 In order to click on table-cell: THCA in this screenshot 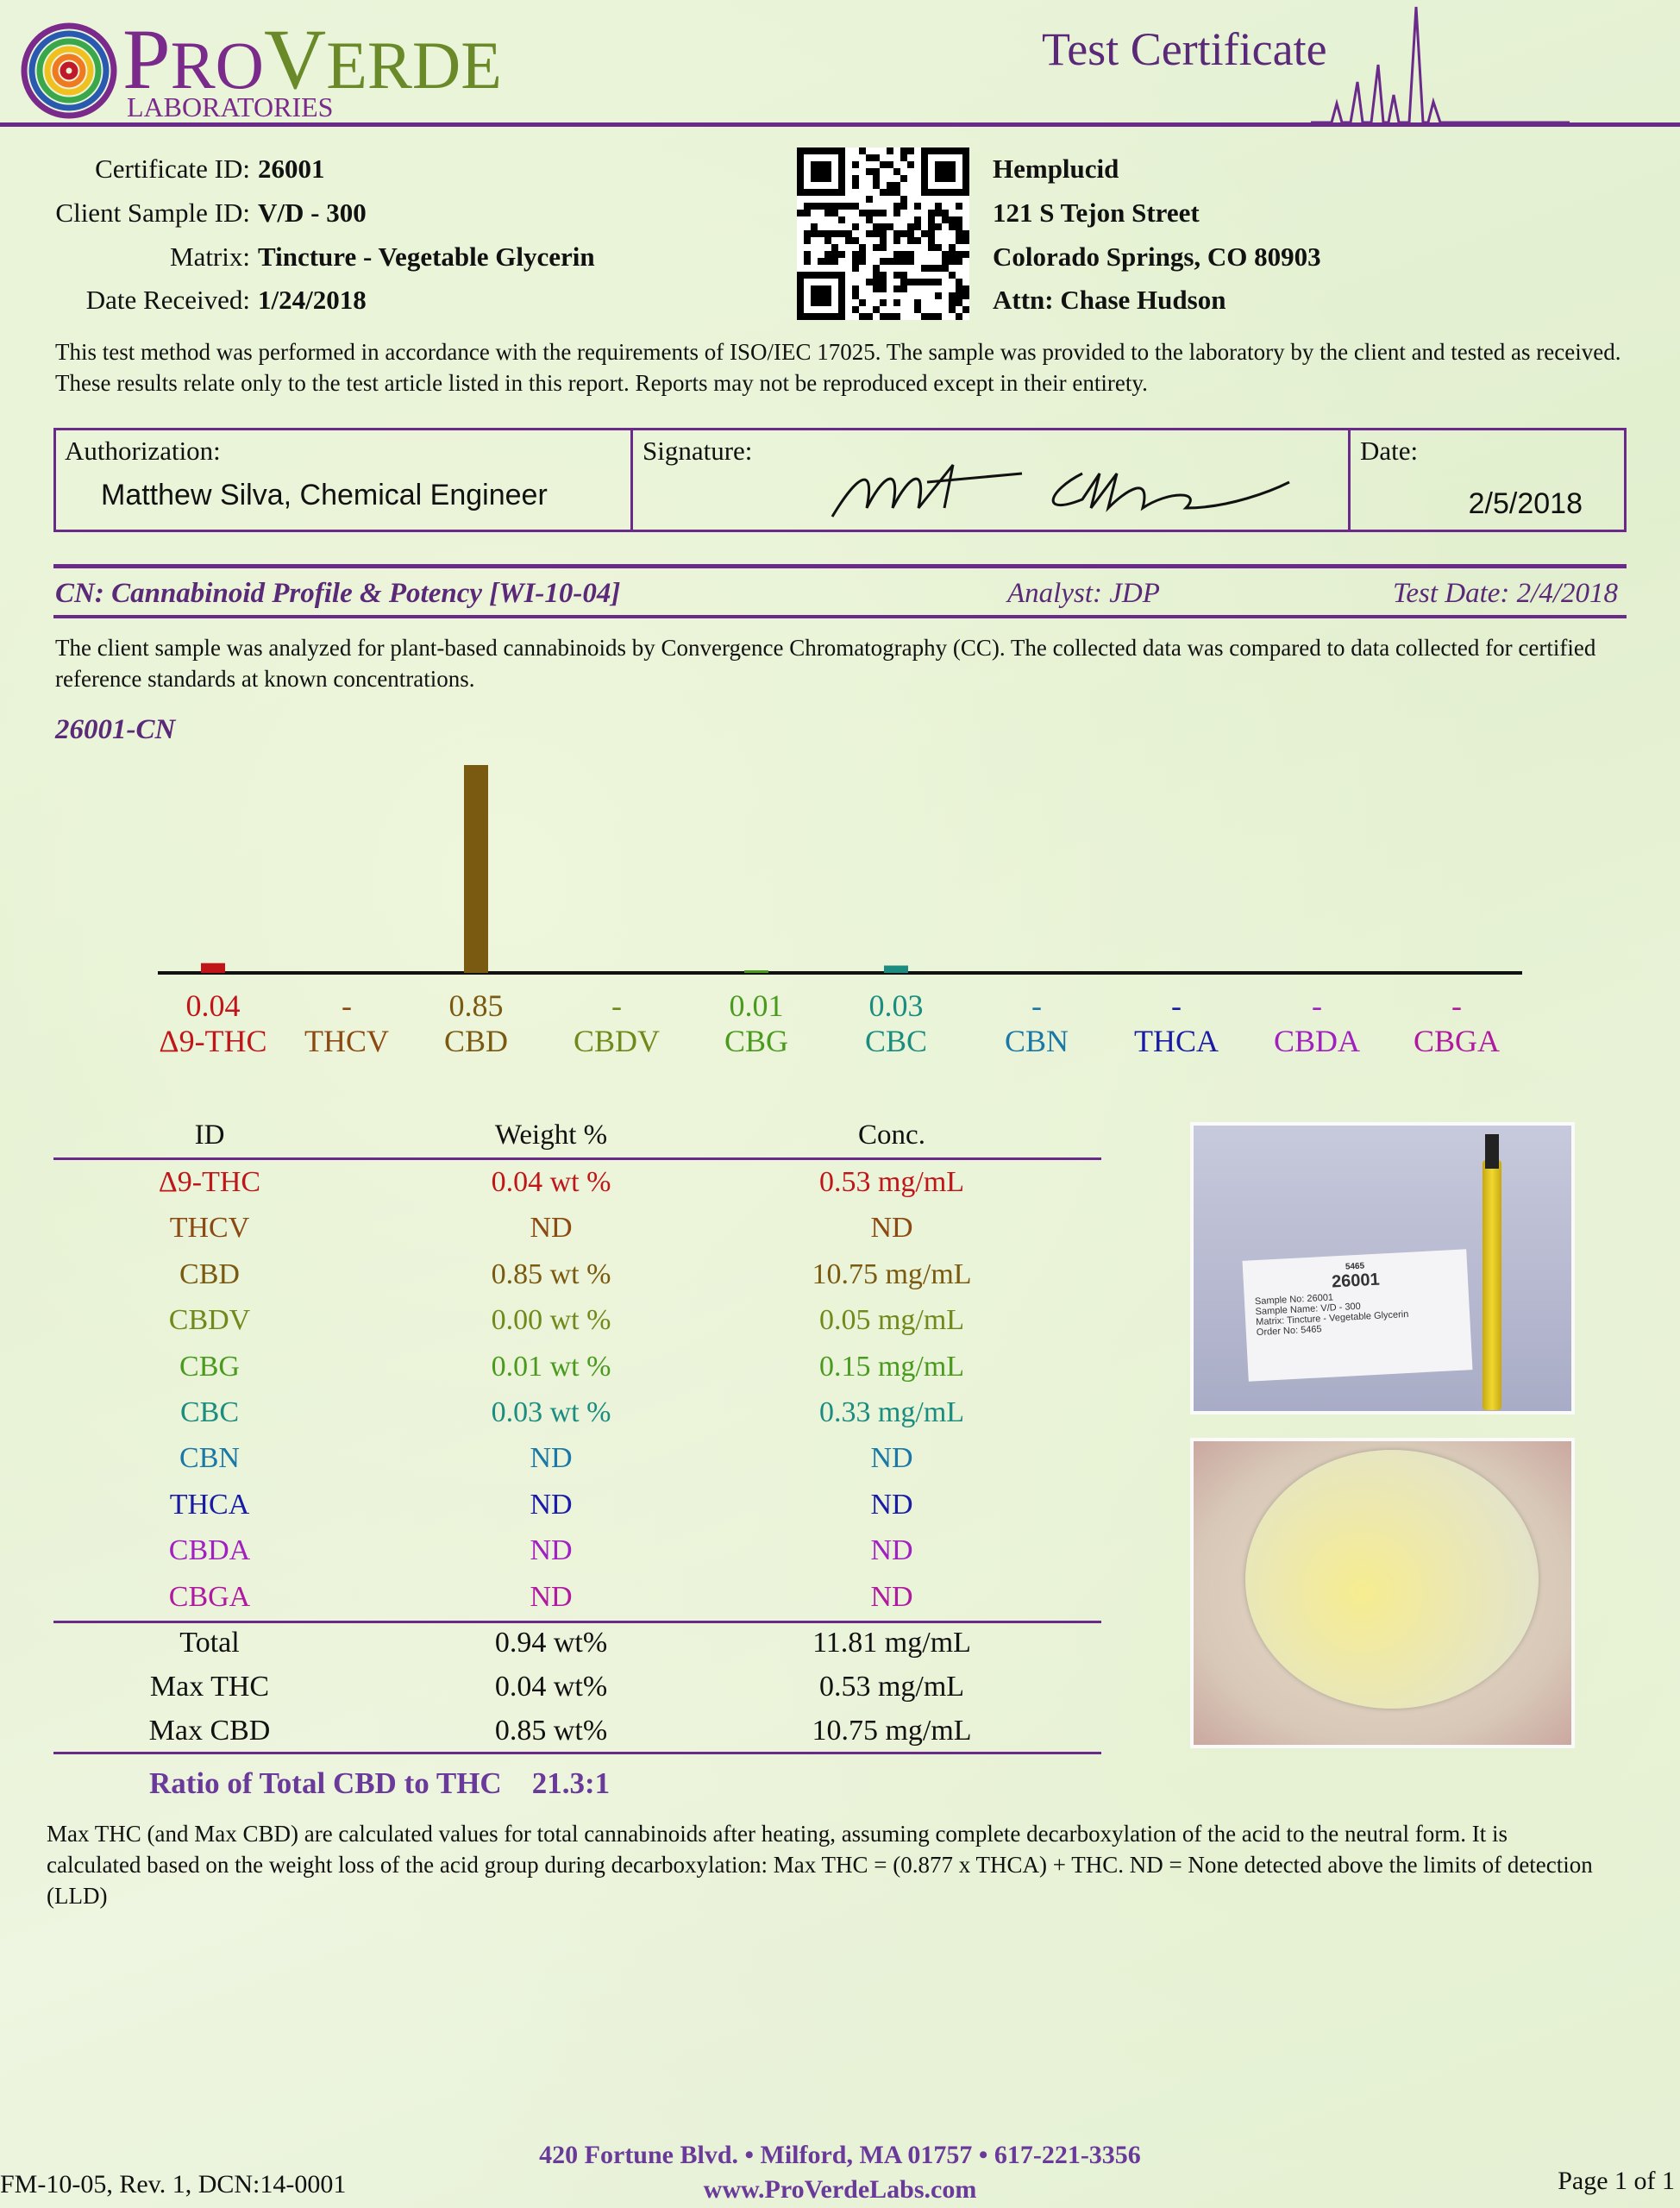, I will do `click(210, 1504)`.